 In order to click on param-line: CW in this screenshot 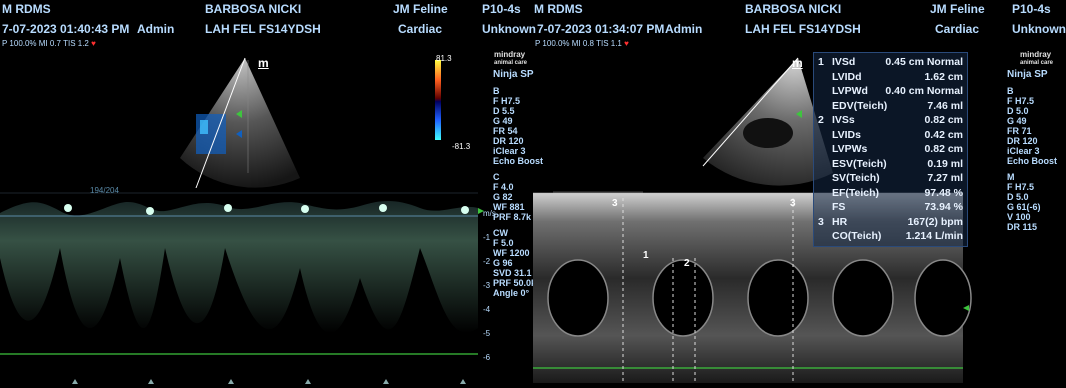, I will do `click(500, 233)`.